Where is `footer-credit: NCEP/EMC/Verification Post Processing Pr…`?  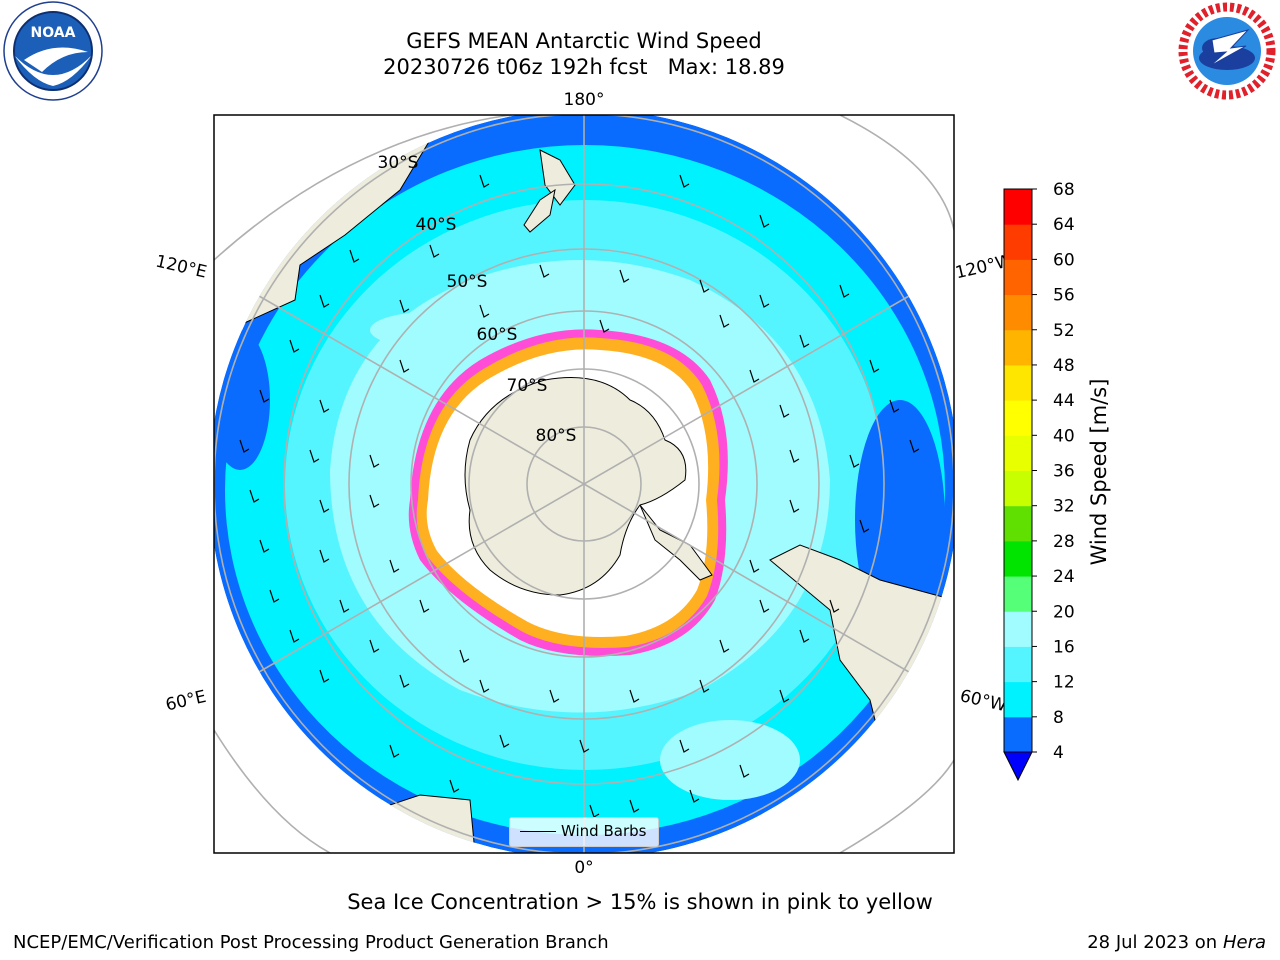 footer-credit: NCEP/EMC/Verification Post Processing Pr… is located at coordinates (311, 942).